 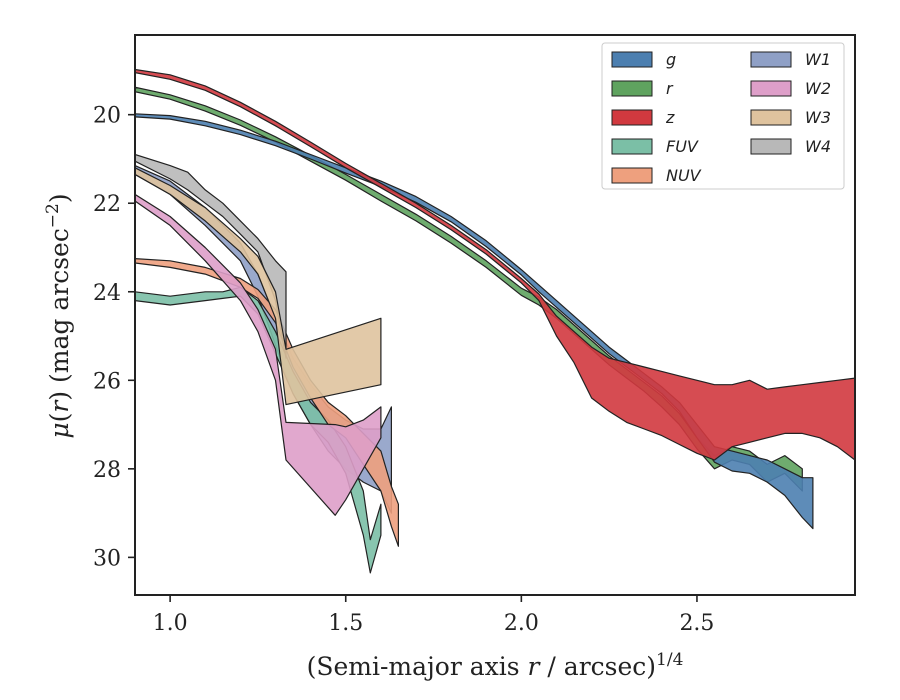 I want to click on legend-swatch-z, so click(x=632, y=117).